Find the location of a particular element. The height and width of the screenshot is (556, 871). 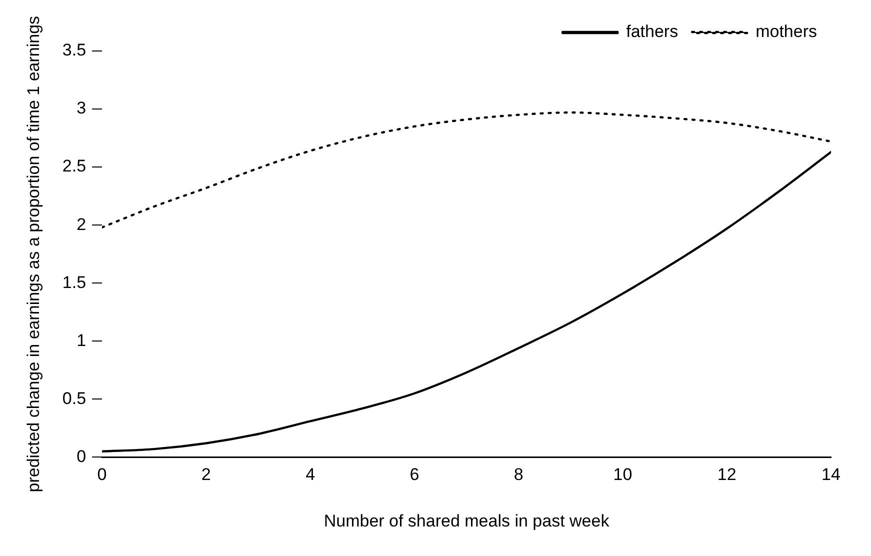

y-tick-label: 1.5 is located at coordinates (74, 282).